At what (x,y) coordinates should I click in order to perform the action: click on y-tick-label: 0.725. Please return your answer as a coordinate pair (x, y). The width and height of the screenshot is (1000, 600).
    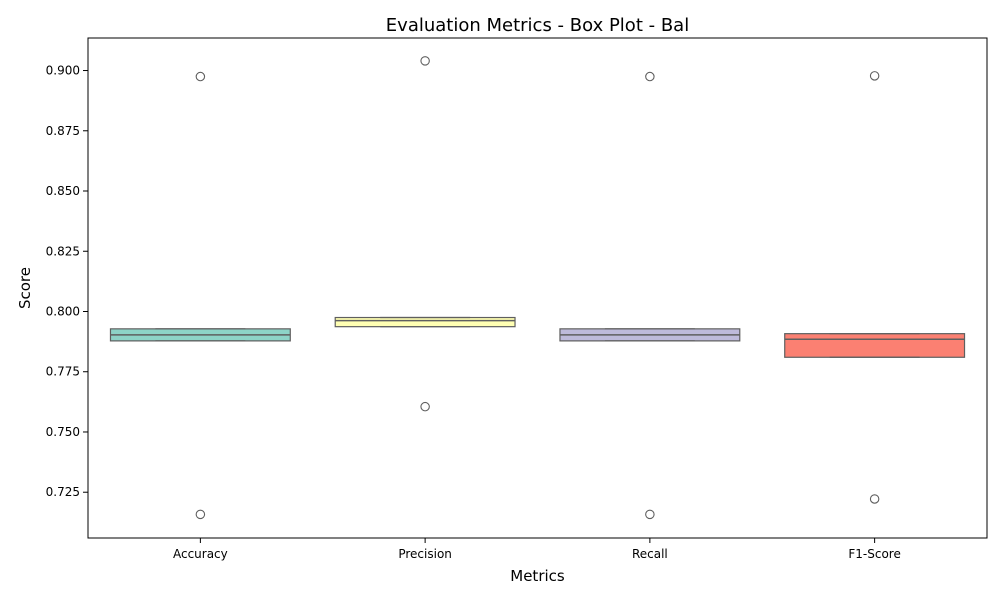
    Looking at the image, I should click on (63, 492).